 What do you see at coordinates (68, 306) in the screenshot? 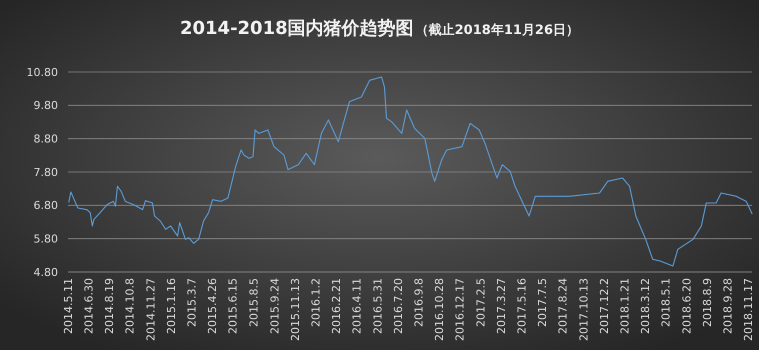
I see `x-tick-label: 2014.5.11` at bounding box center [68, 306].